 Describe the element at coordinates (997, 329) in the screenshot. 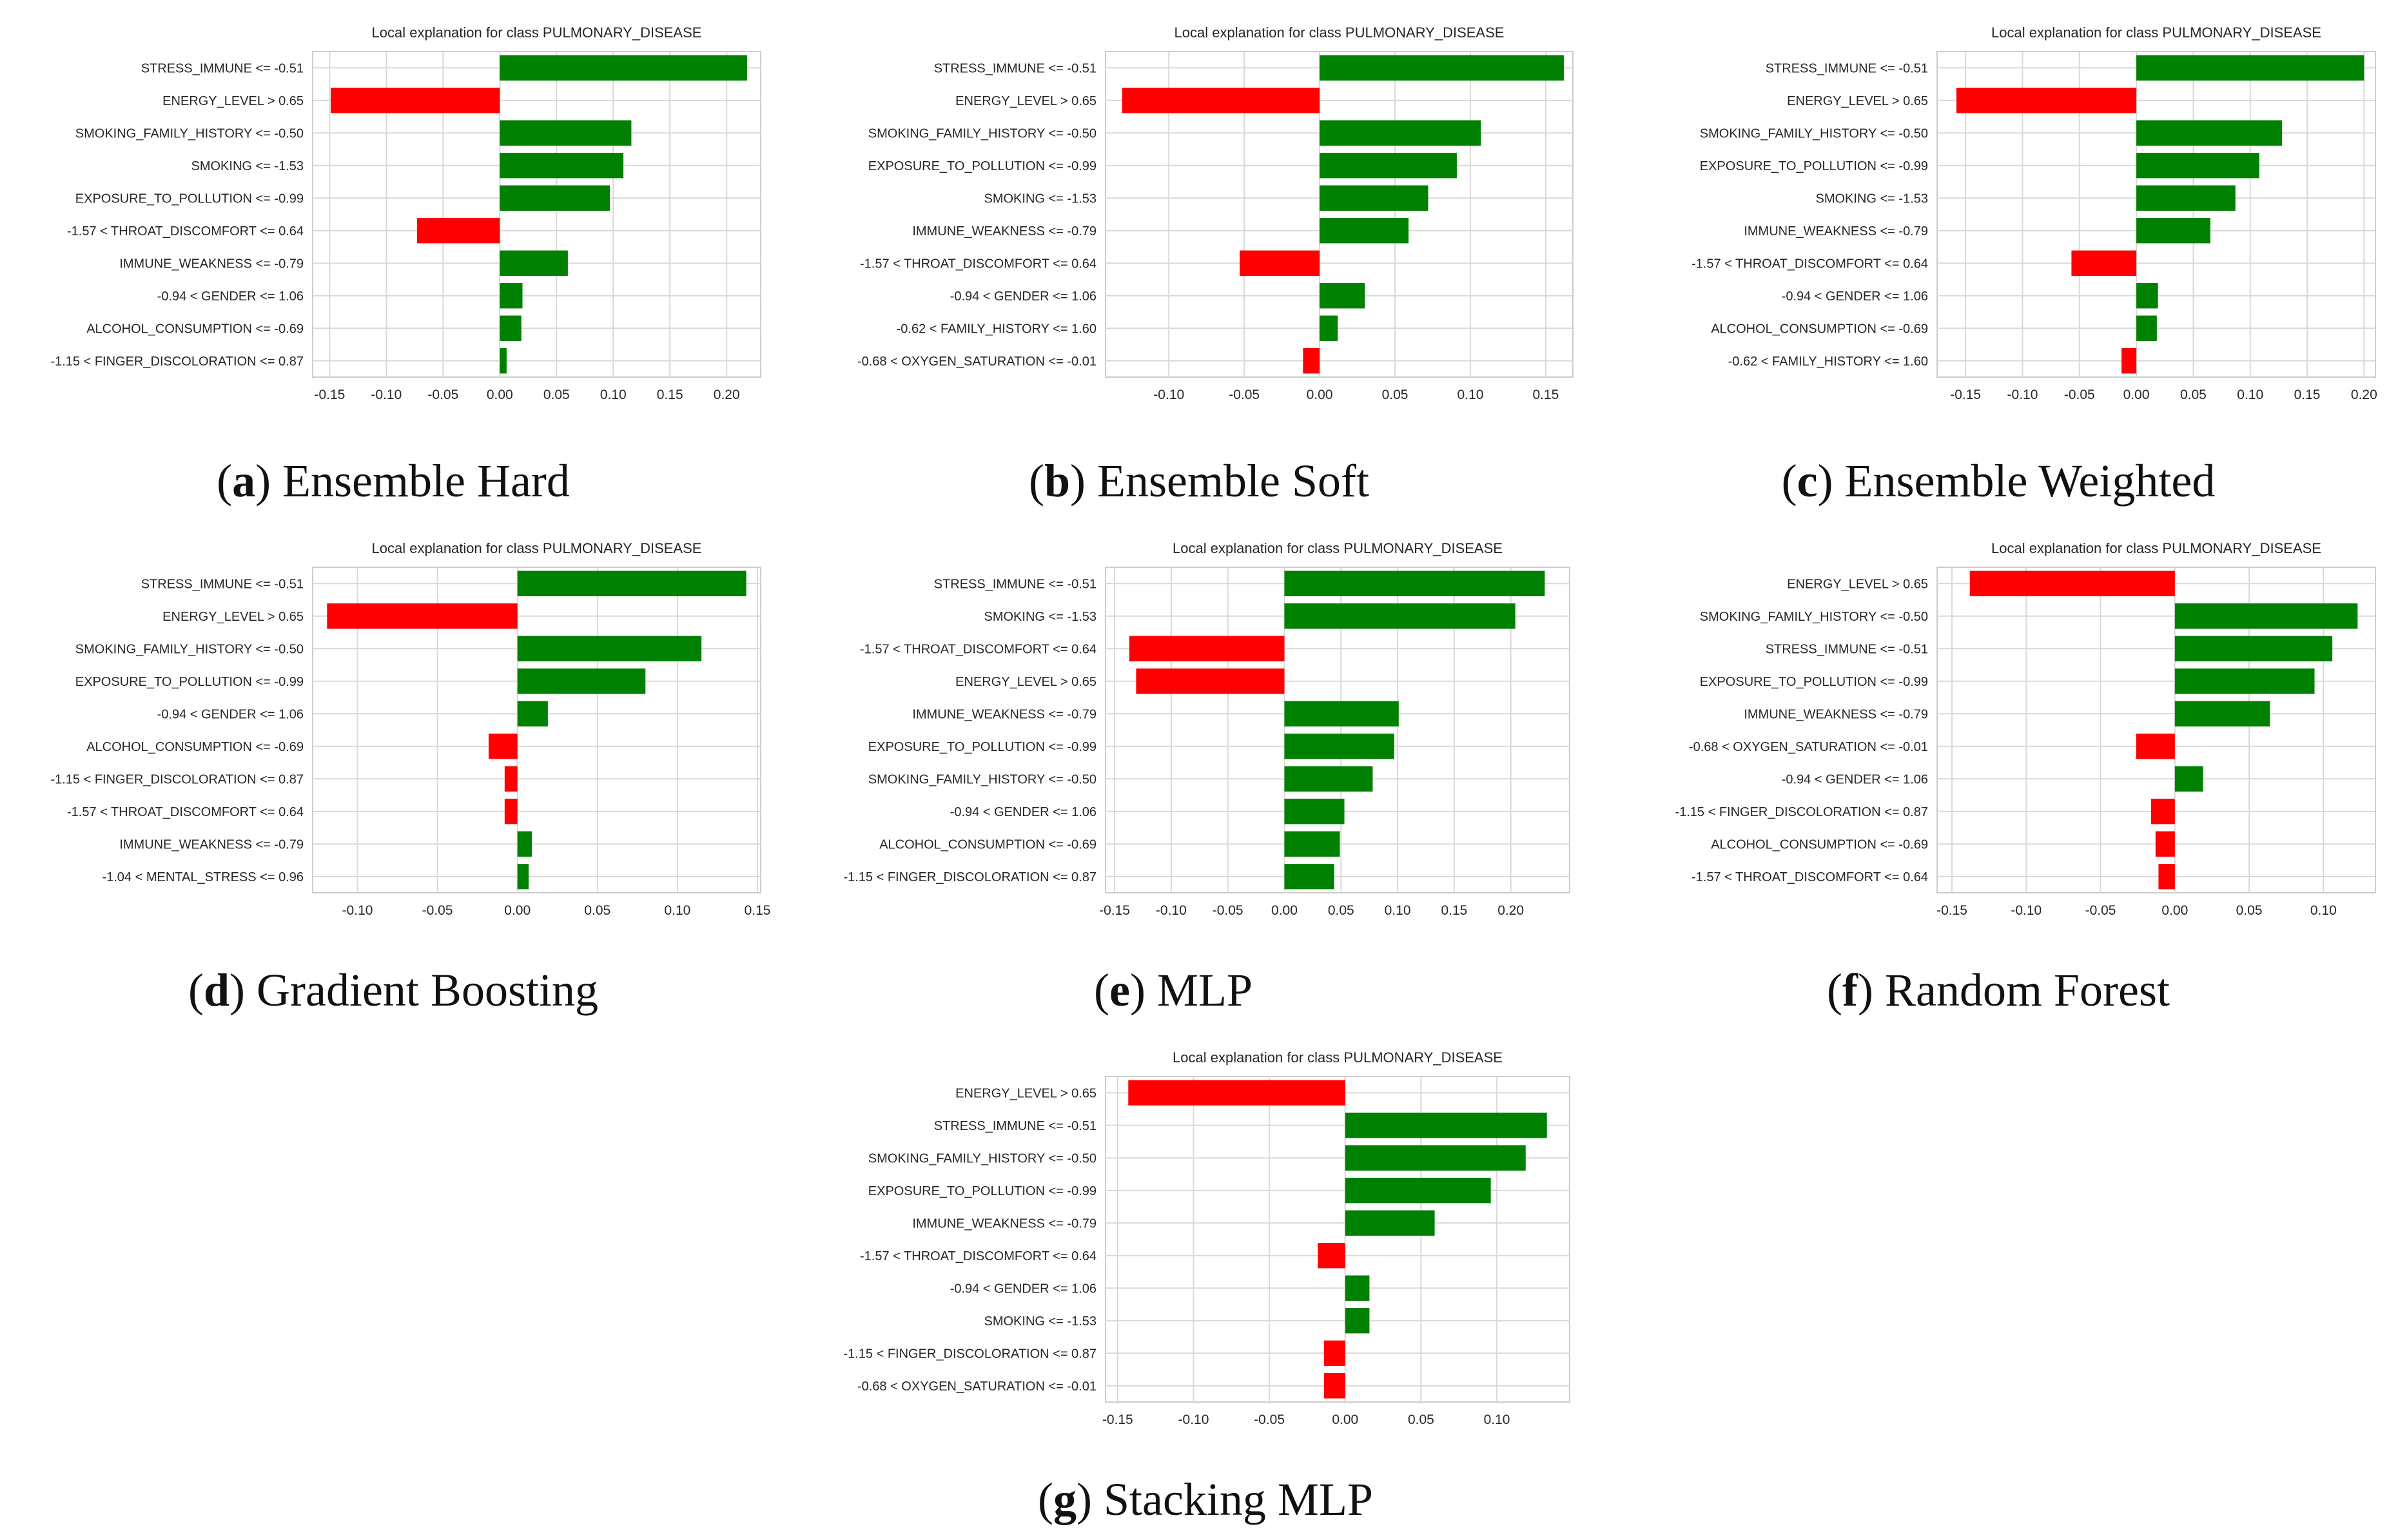

I see `category-label: -0.62 < FAMILY_HISTORY <= 1.60` at that location.